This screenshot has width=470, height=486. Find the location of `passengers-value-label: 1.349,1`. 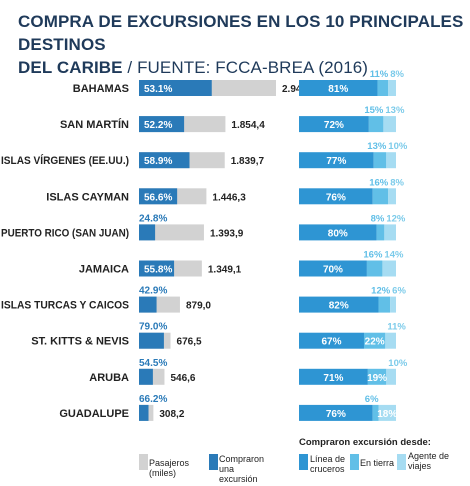

passengers-value-label: 1.349,1 is located at coordinates (225, 270).